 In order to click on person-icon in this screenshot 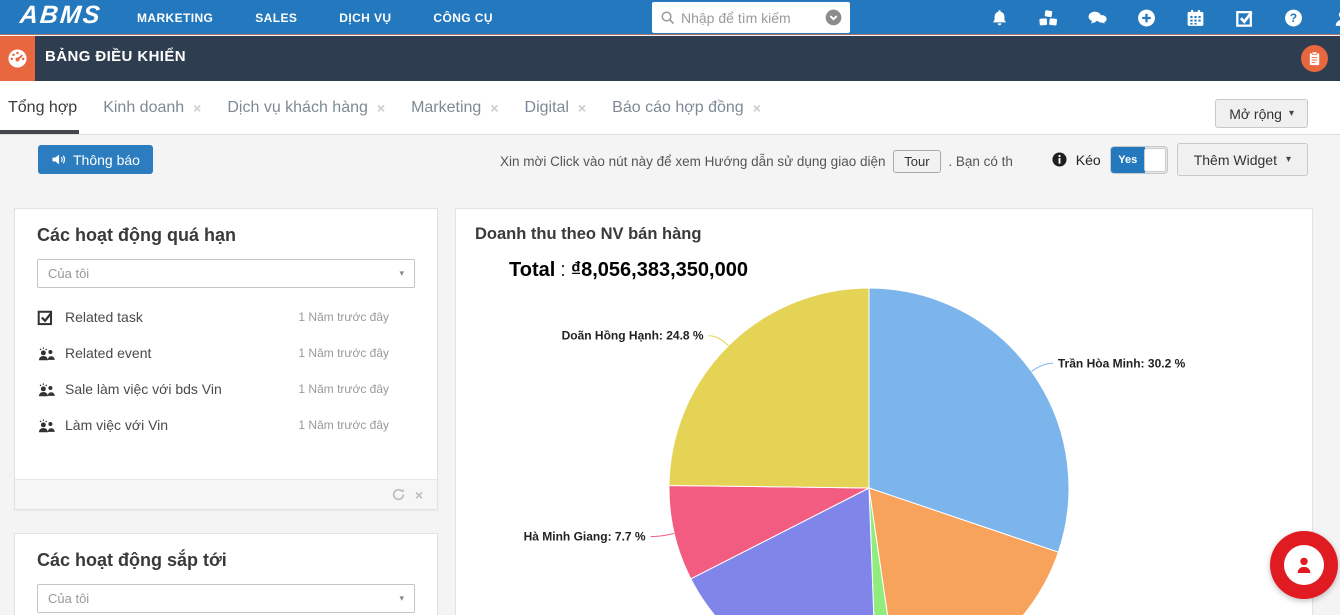, I will do `click(1304, 565)`.